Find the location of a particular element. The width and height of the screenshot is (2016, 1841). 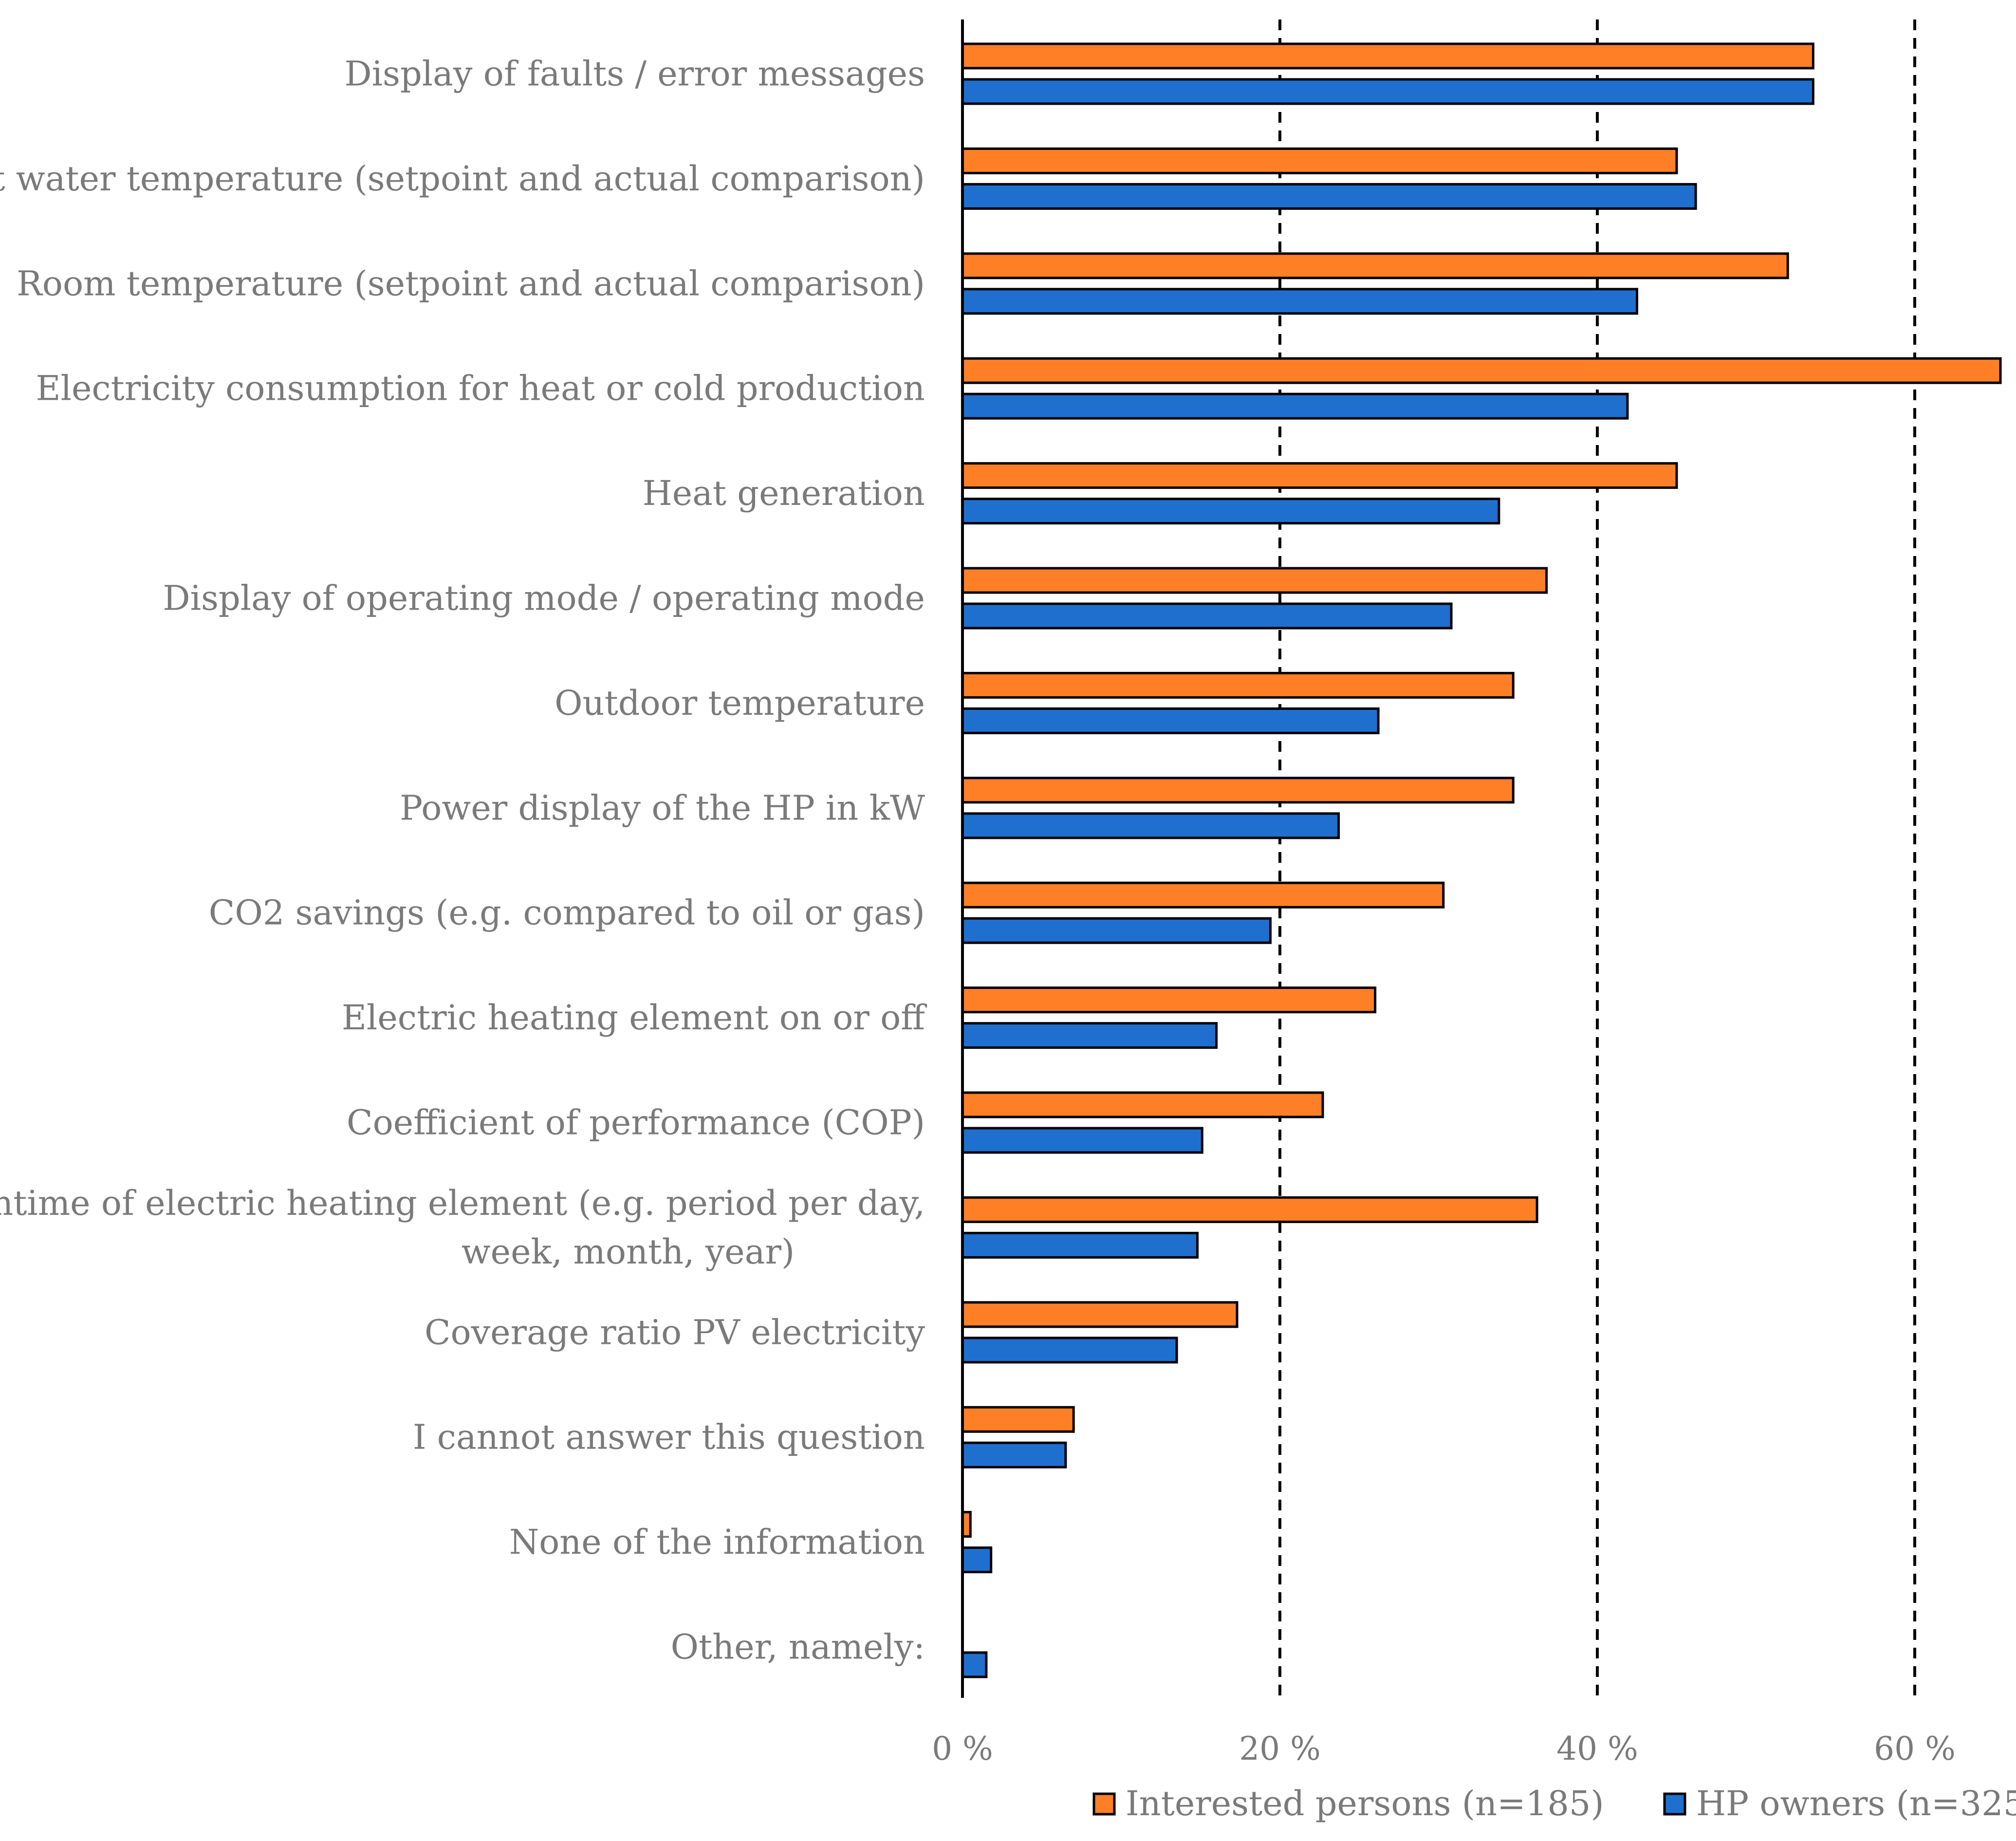

category-label: Outdoor temperature is located at coordinates (740, 703).